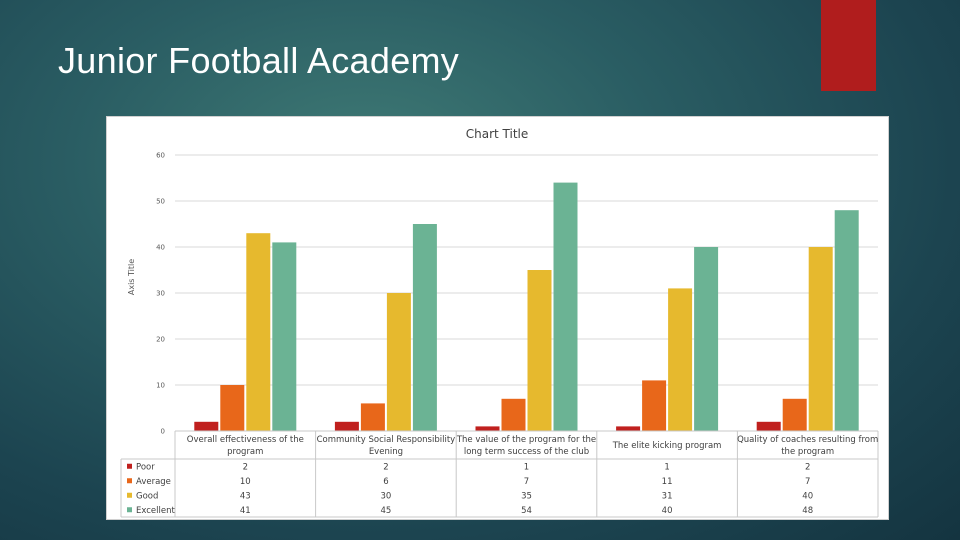 This screenshot has width=960, height=540. Describe the element at coordinates (245, 452) in the screenshot. I see `category-label-line: program` at that location.